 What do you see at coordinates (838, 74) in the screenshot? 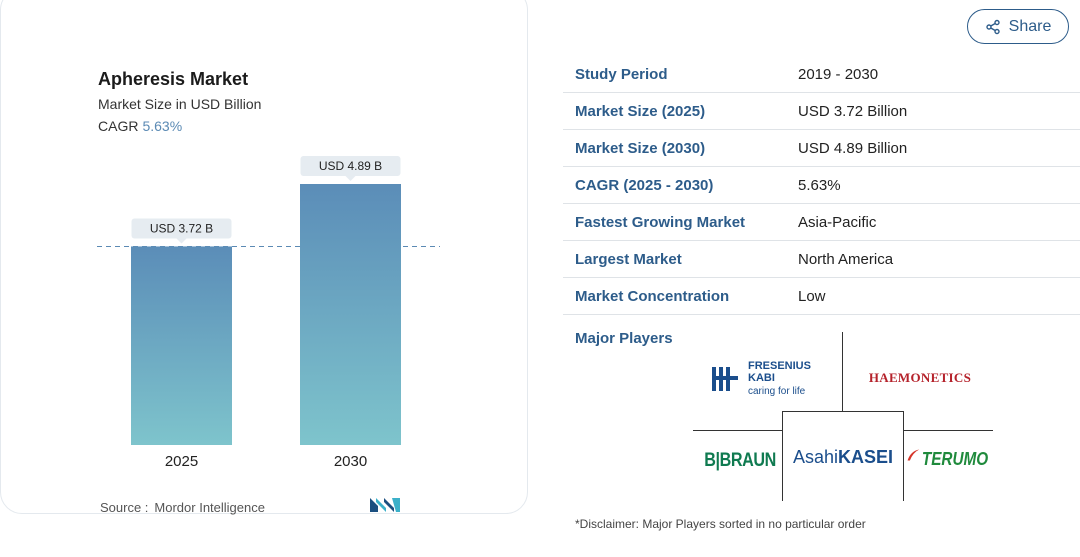
I see `info-value: 2019 - 2030` at bounding box center [838, 74].